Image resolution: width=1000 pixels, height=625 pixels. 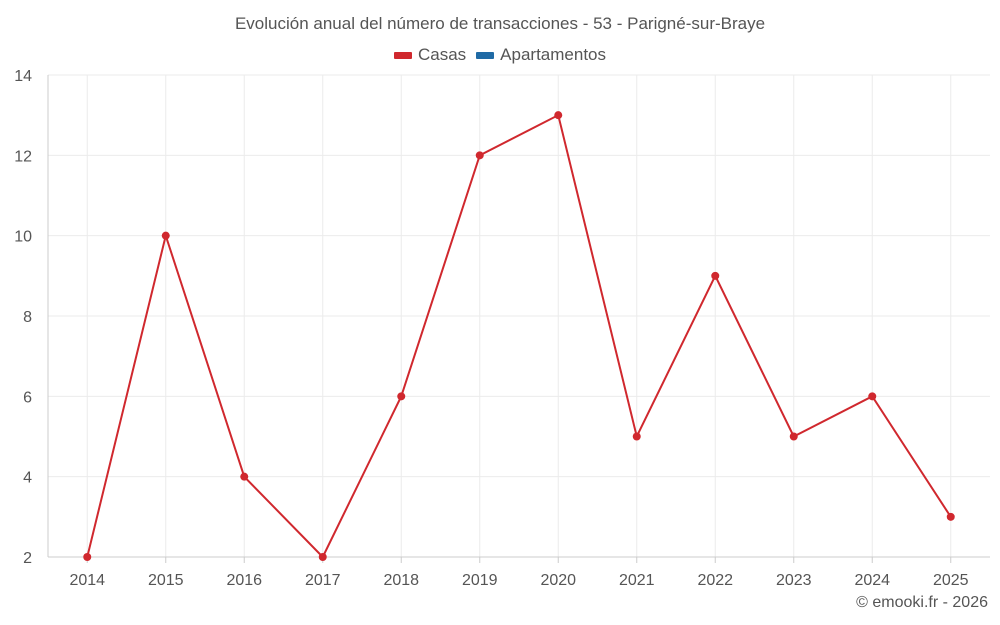 What do you see at coordinates (23, 76) in the screenshot?
I see `y-tick-label: 14` at bounding box center [23, 76].